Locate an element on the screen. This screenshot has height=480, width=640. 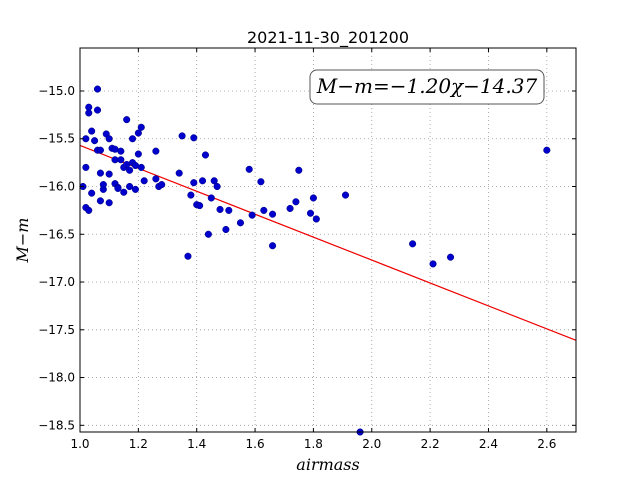
annotation-text: M−m=−1.20χ−14.37 is located at coordinates (427, 86).